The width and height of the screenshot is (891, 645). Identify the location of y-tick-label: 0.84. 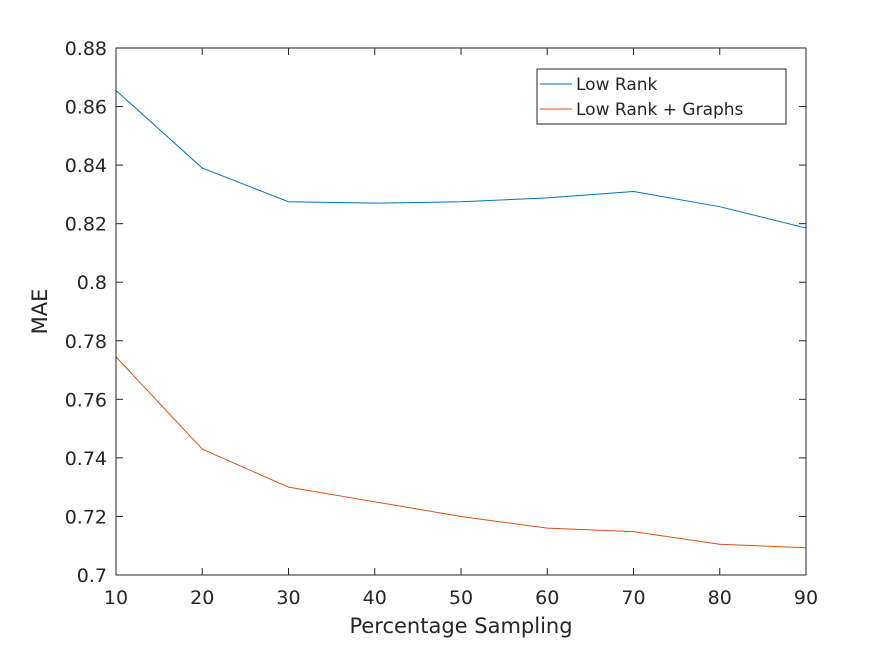
(86, 166).